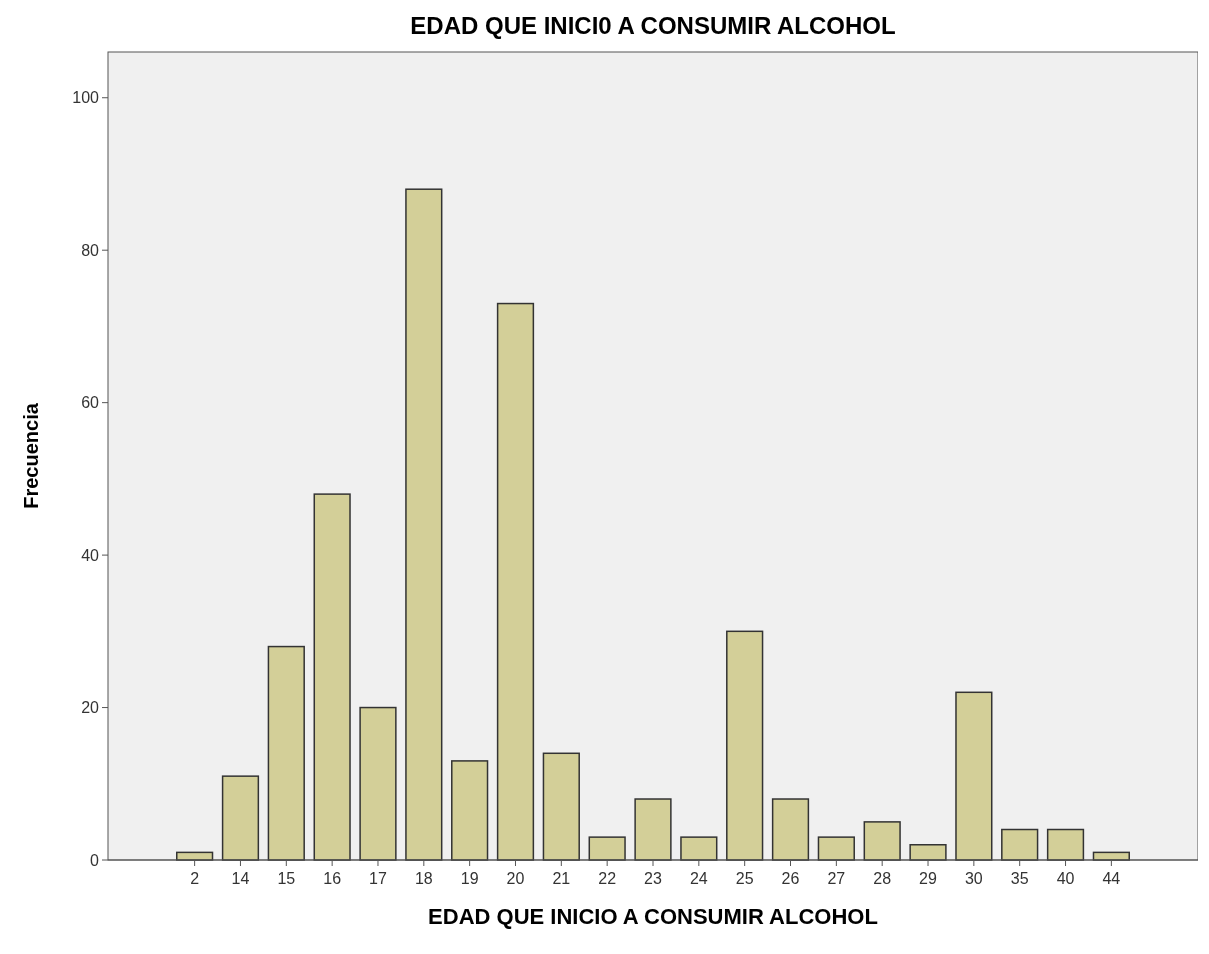 This screenshot has width=1209, height=954. Describe the element at coordinates (90, 555) in the screenshot. I see `y-tick-label: 40` at that location.